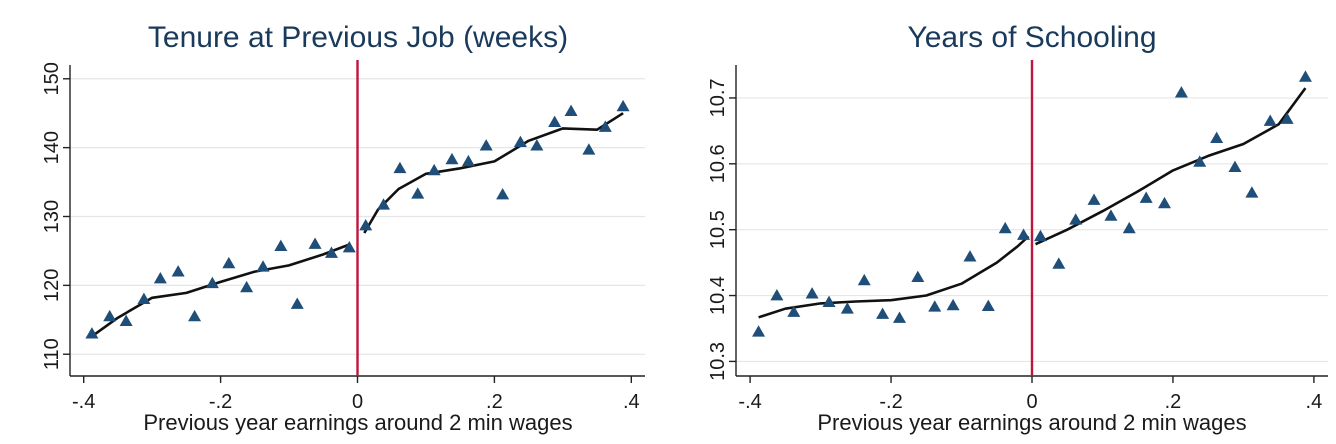 Image resolution: width=1336 pixels, height=444 pixels. I want to click on y-tick-label: 10.6, so click(718, 163).